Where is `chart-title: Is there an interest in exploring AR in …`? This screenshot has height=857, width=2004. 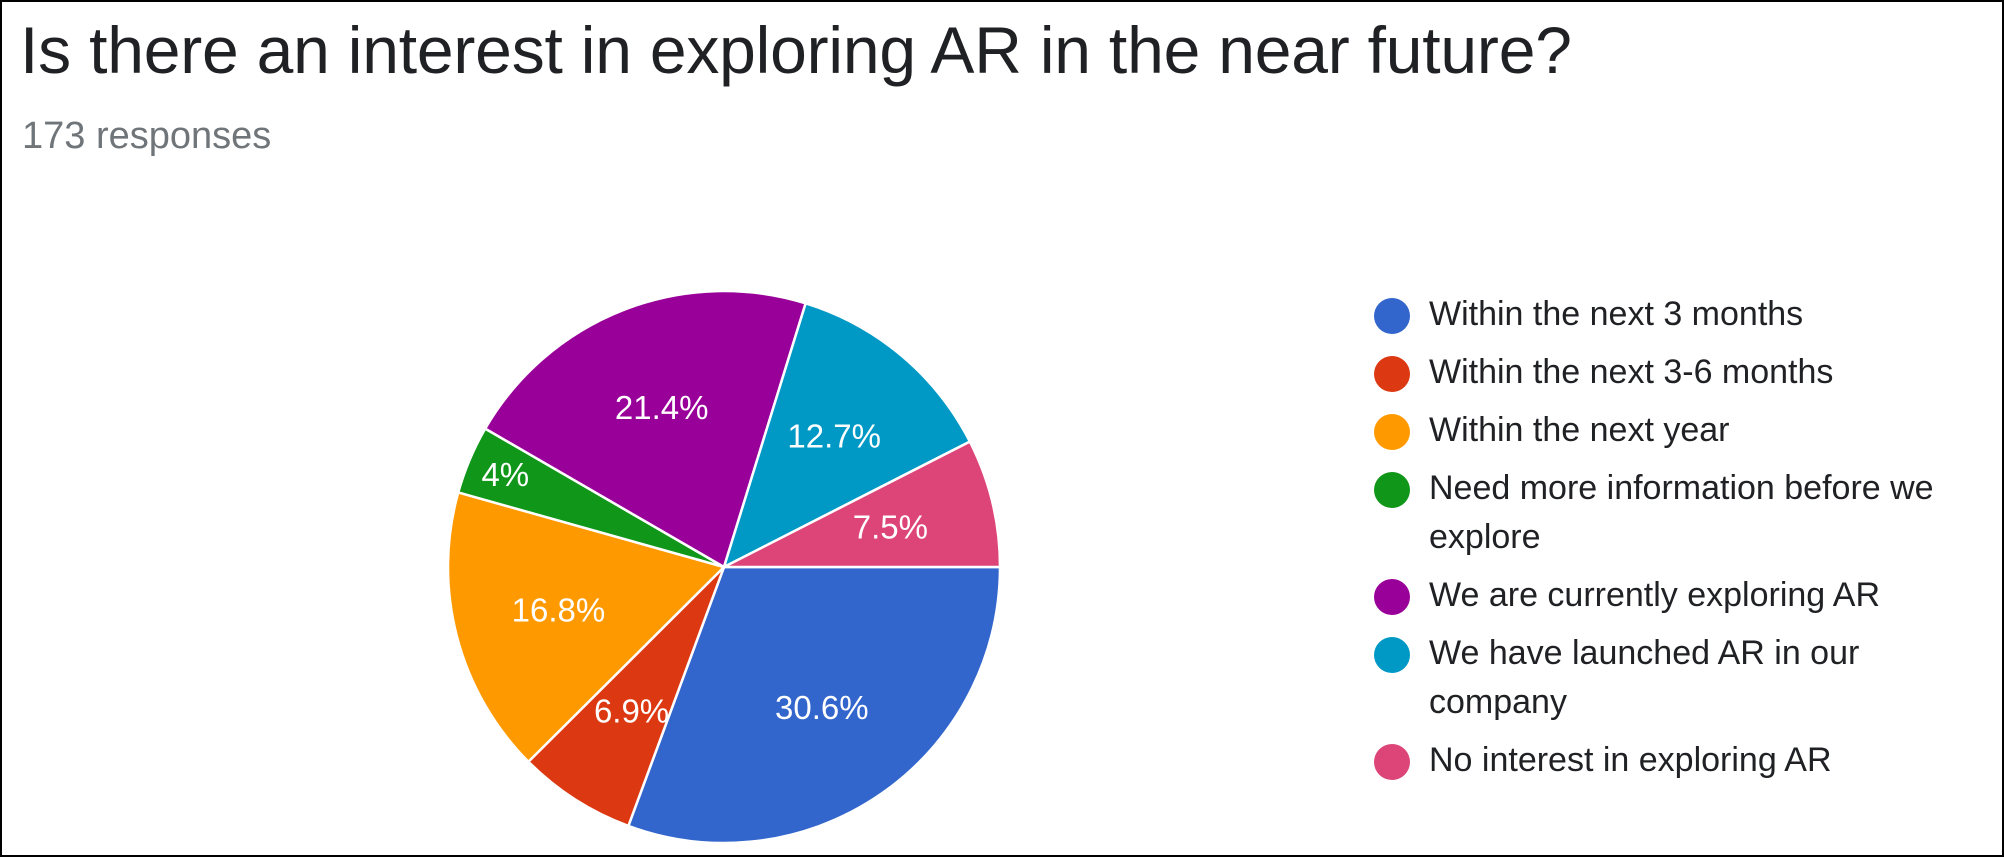 chart-title: Is there an interest in exploring AR in … is located at coordinates (796, 50).